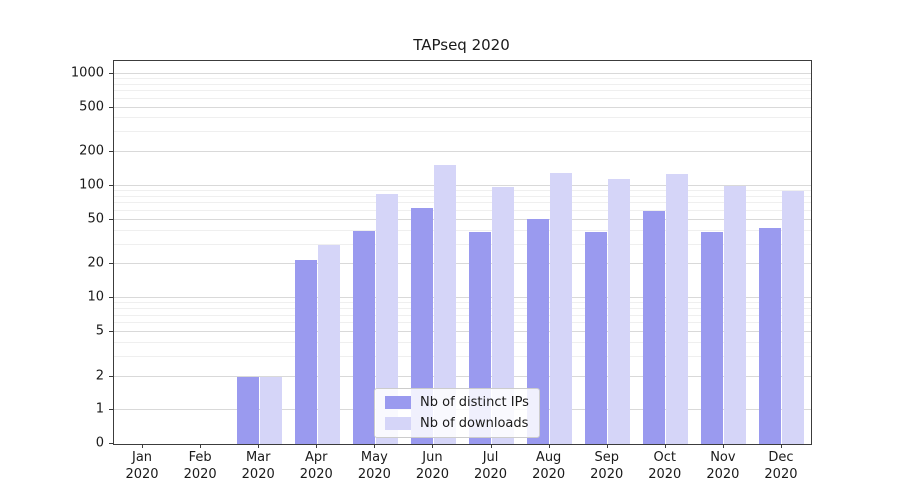  I want to click on legend-label: Nb of distinct IPs, so click(474, 402).